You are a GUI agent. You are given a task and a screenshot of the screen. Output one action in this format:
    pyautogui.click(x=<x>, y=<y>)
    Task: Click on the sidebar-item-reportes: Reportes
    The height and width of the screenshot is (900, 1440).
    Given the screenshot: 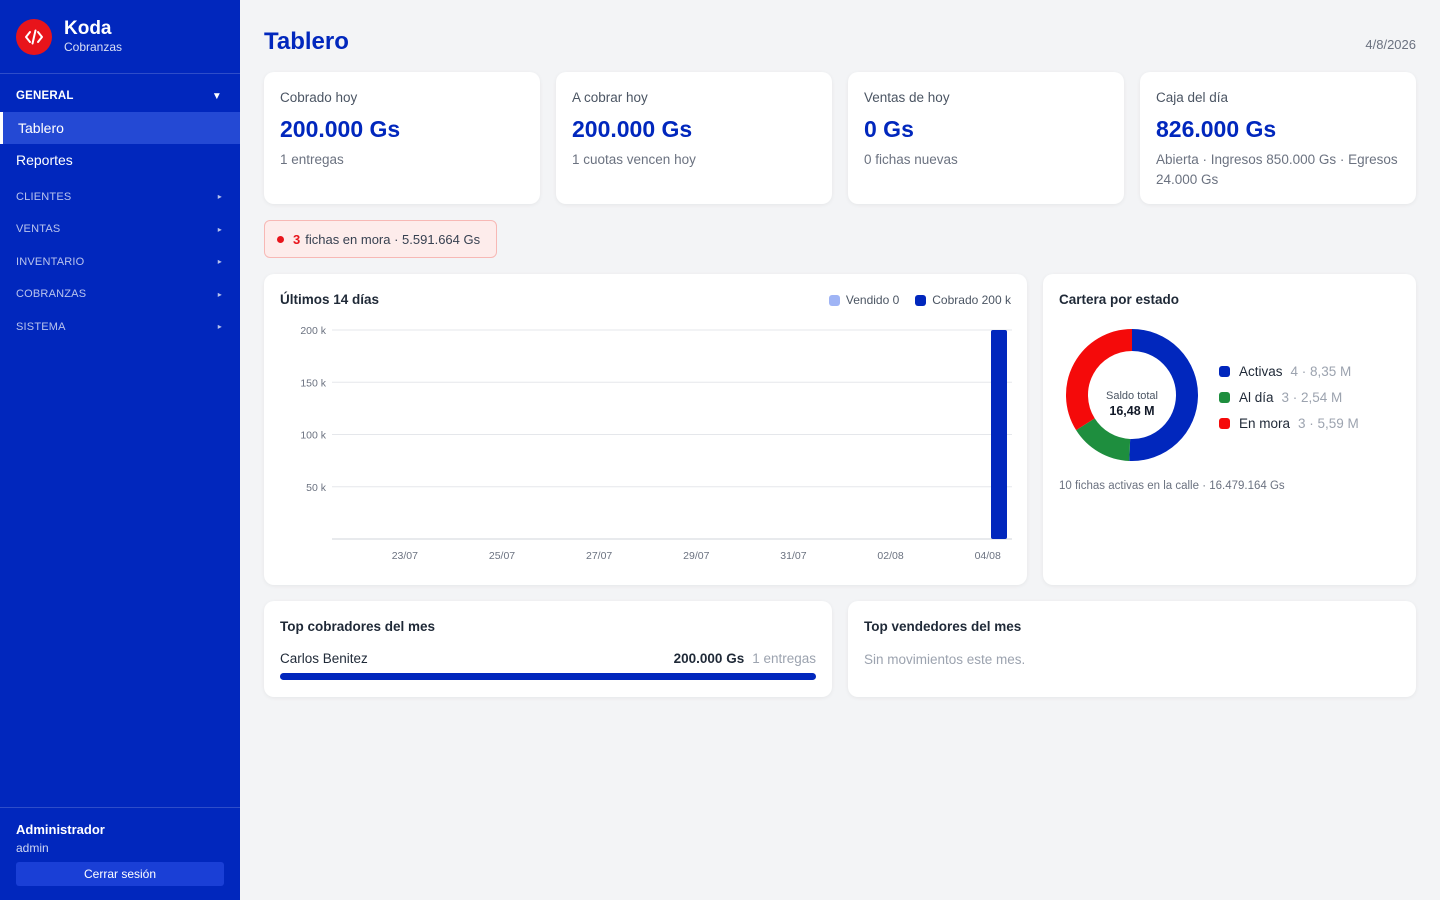 What is the action you would take?
    pyautogui.click(x=44, y=160)
    